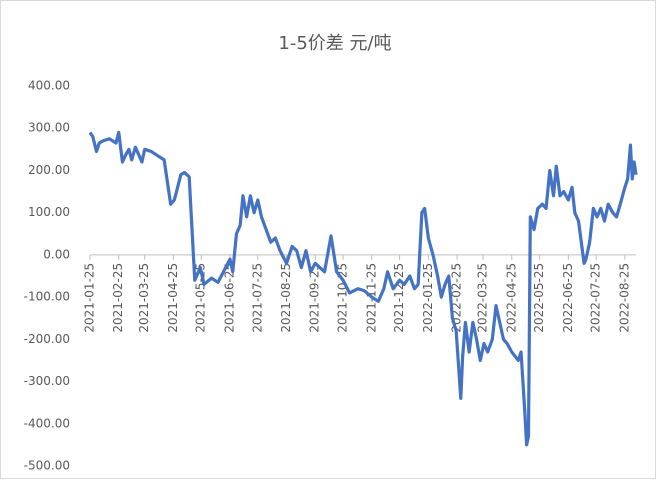 This screenshot has width=661, height=483. I want to click on y-tick-label: -500.00, so click(47, 466).